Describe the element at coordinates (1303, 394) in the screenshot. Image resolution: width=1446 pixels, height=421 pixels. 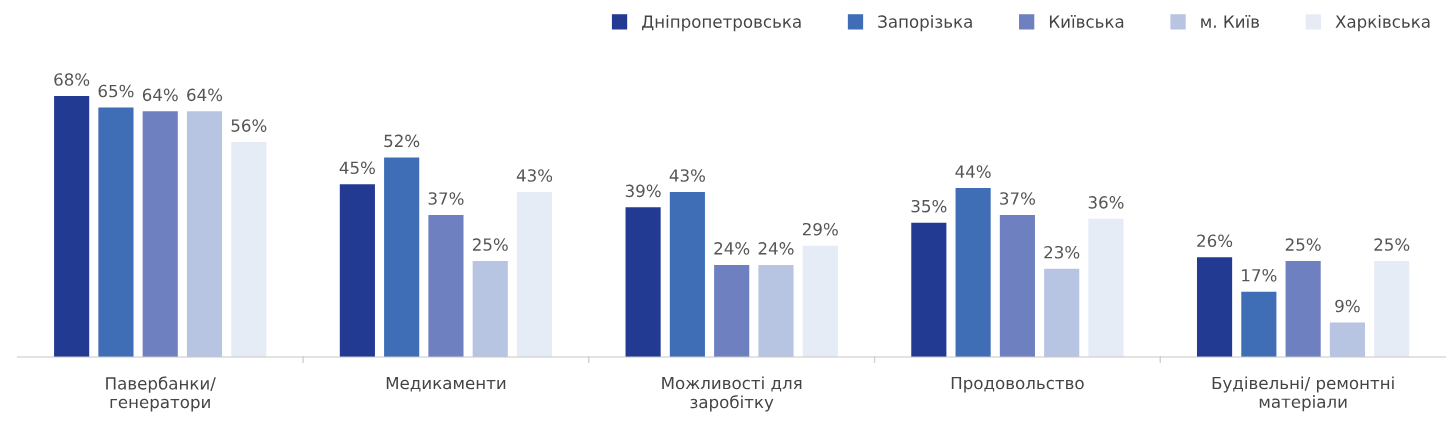
I see `x-tick-label: Будівельні/ ремонтні матеріали` at that location.